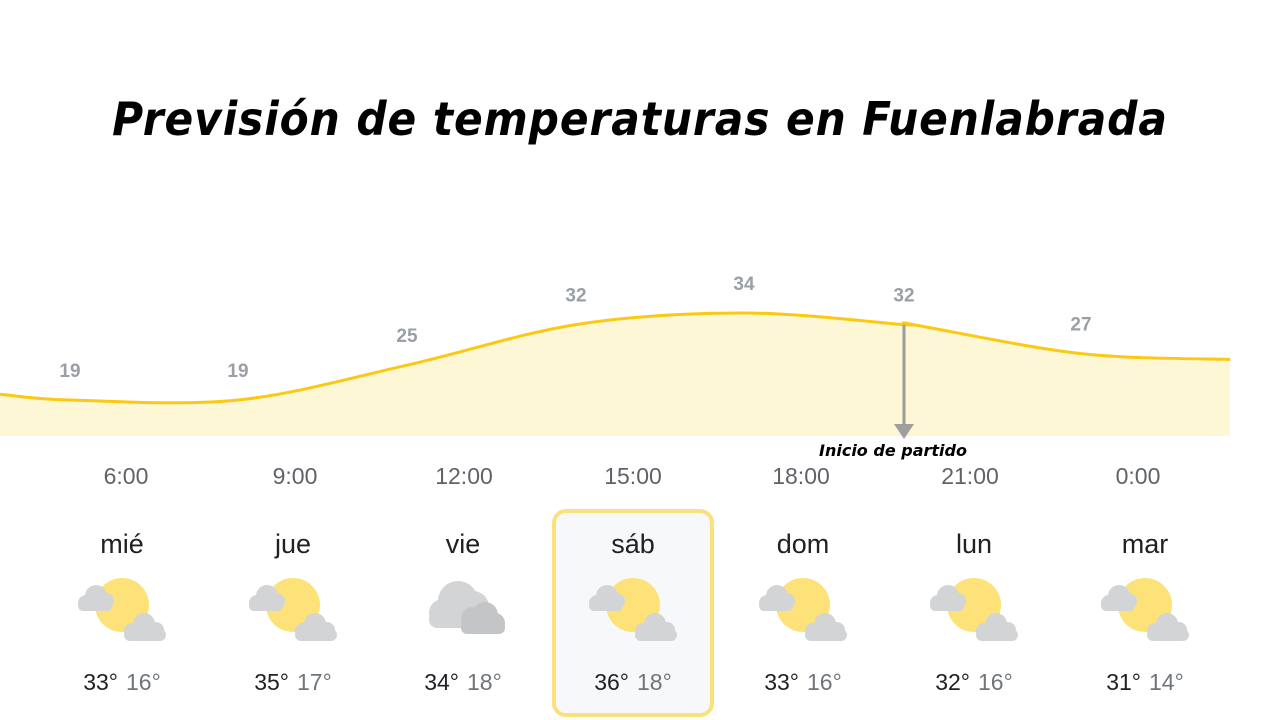 The height and width of the screenshot is (720, 1280). What do you see at coordinates (803, 544) in the screenshot?
I see `day-name: dom` at bounding box center [803, 544].